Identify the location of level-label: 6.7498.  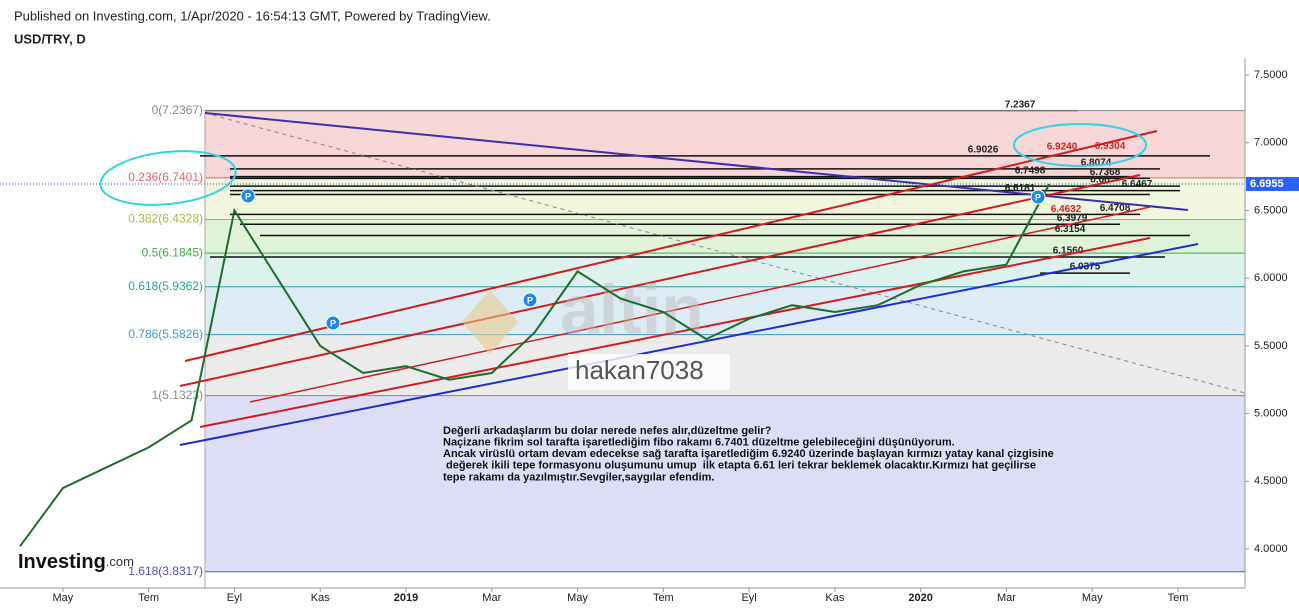
(1030, 170).